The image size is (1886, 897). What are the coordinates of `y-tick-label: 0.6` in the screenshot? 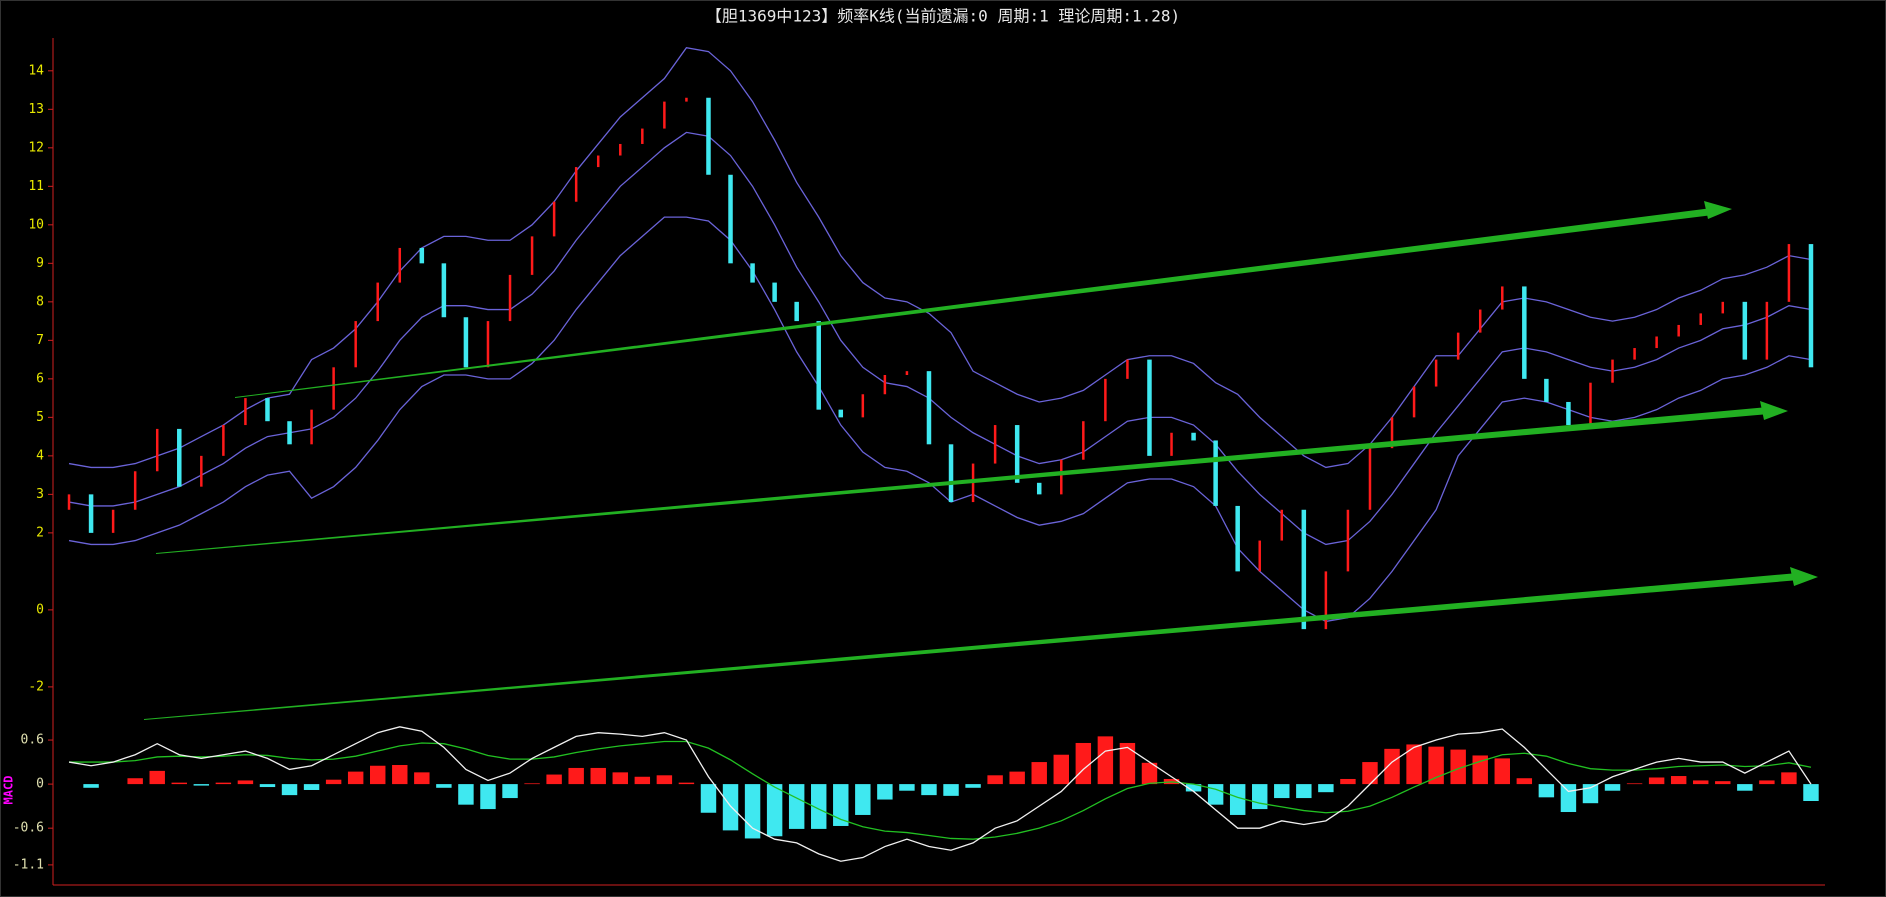 It's located at (32, 740).